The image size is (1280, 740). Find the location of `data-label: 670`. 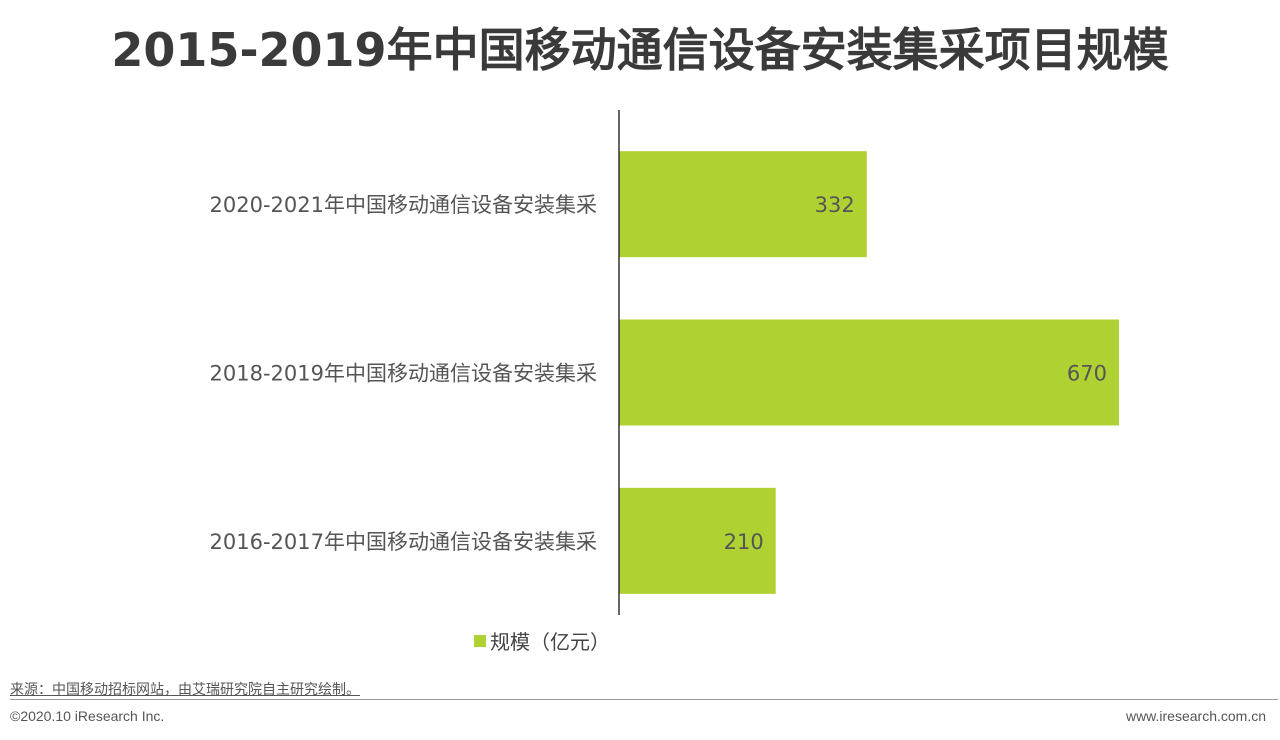

data-label: 670 is located at coordinates (1087, 374).